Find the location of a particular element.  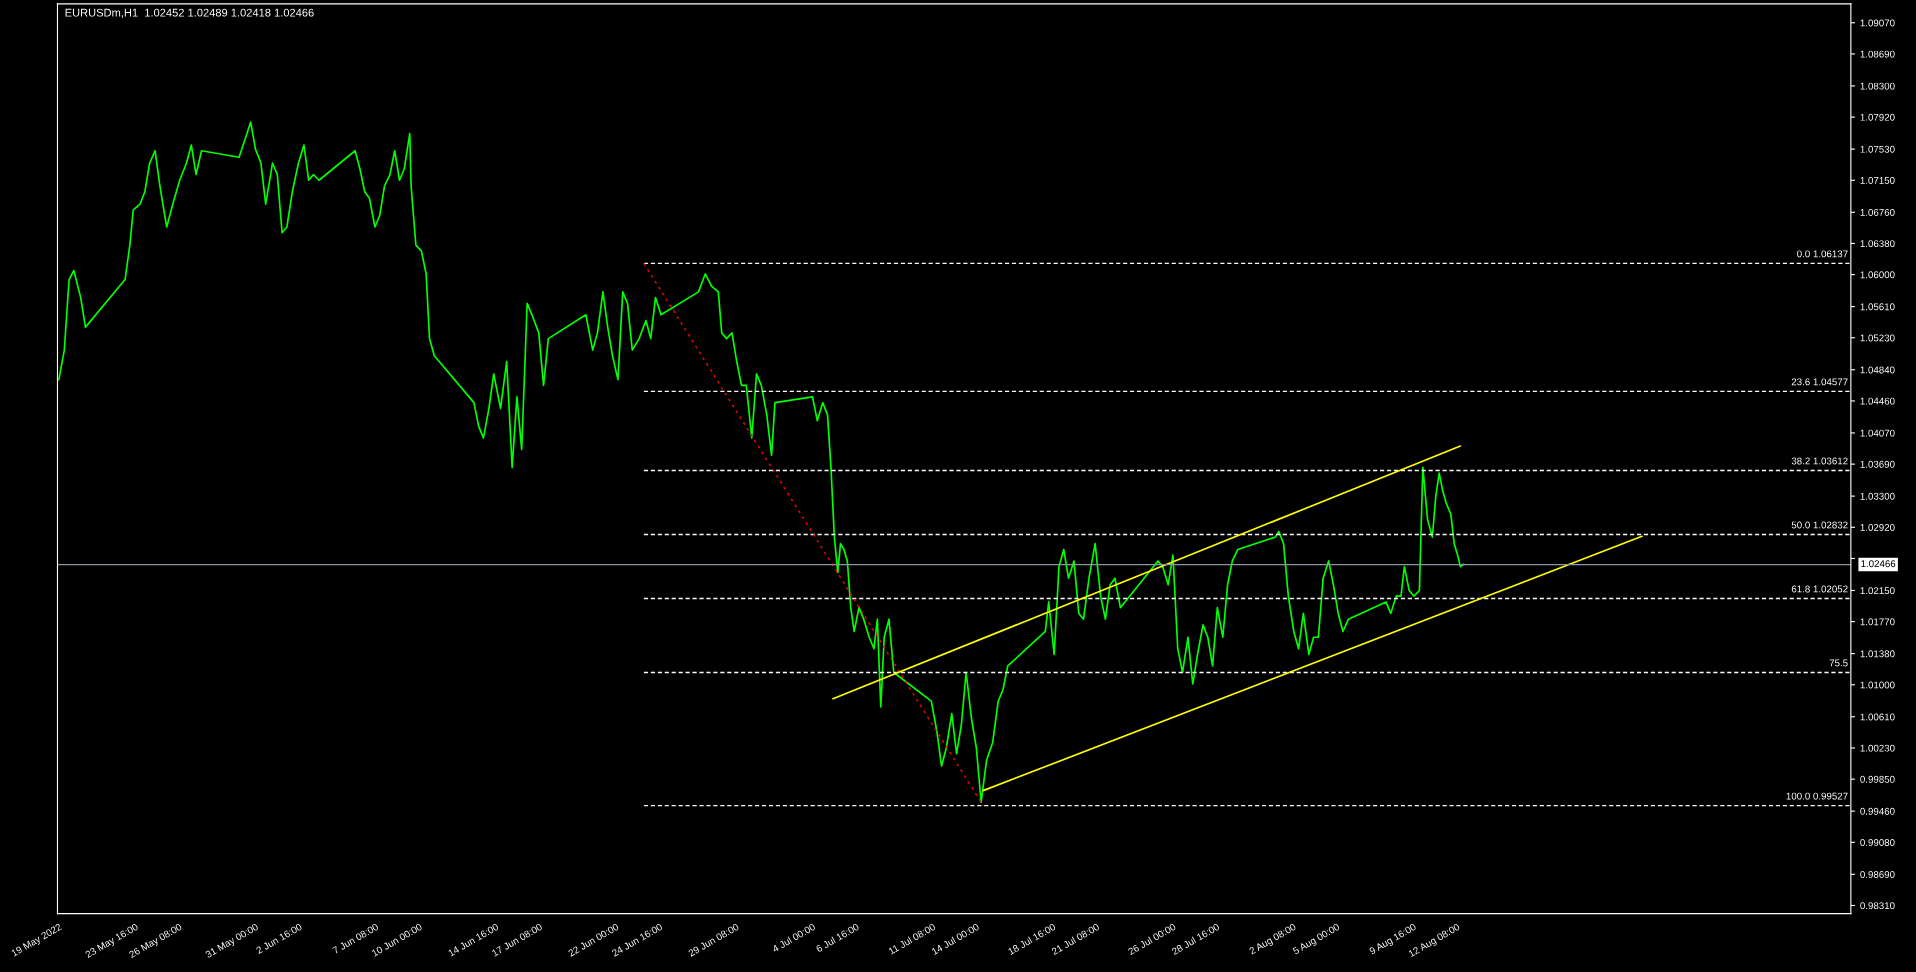

y-tick-label: 1.00230 is located at coordinates (1877, 748).